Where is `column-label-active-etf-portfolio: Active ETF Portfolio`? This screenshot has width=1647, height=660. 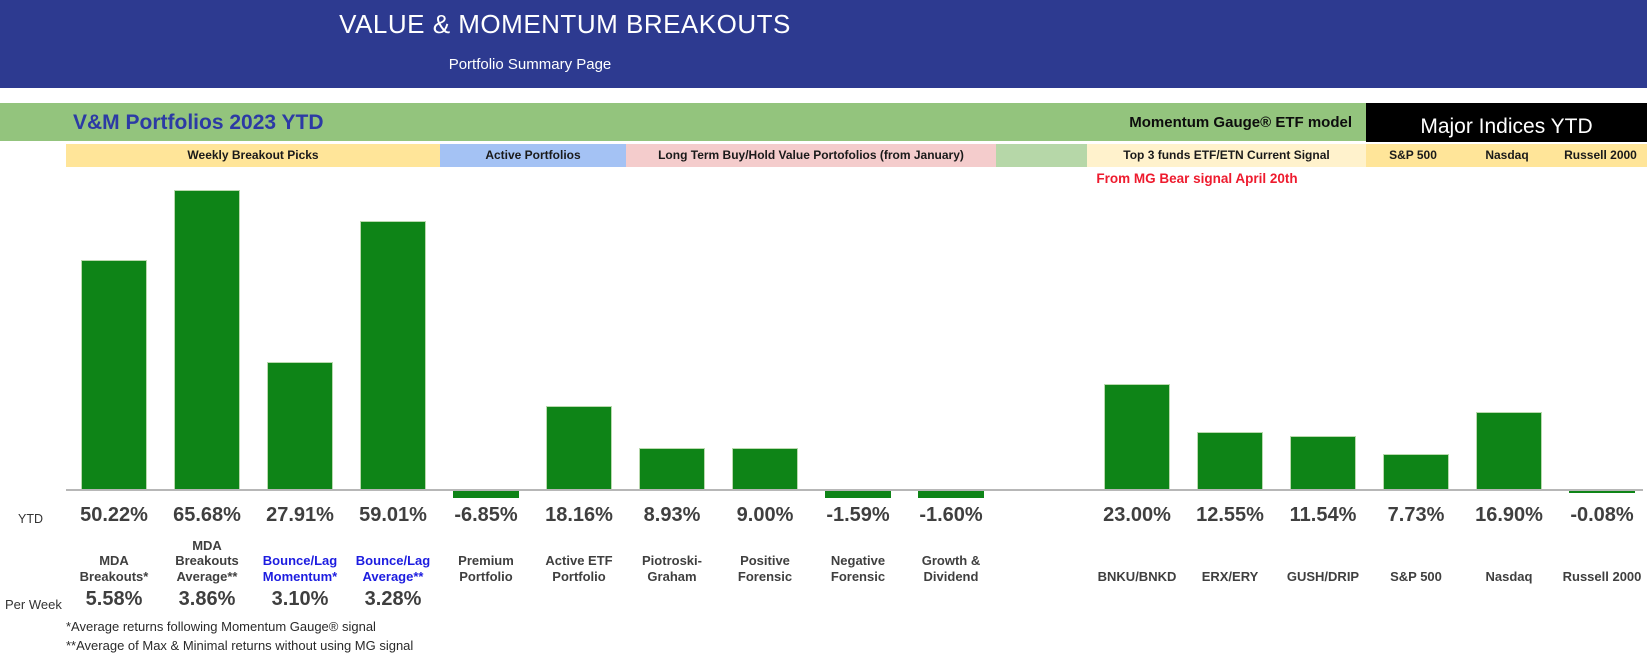
column-label-active-etf-portfolio: Active ETF Portfolio is located at coordinates (579, 554).